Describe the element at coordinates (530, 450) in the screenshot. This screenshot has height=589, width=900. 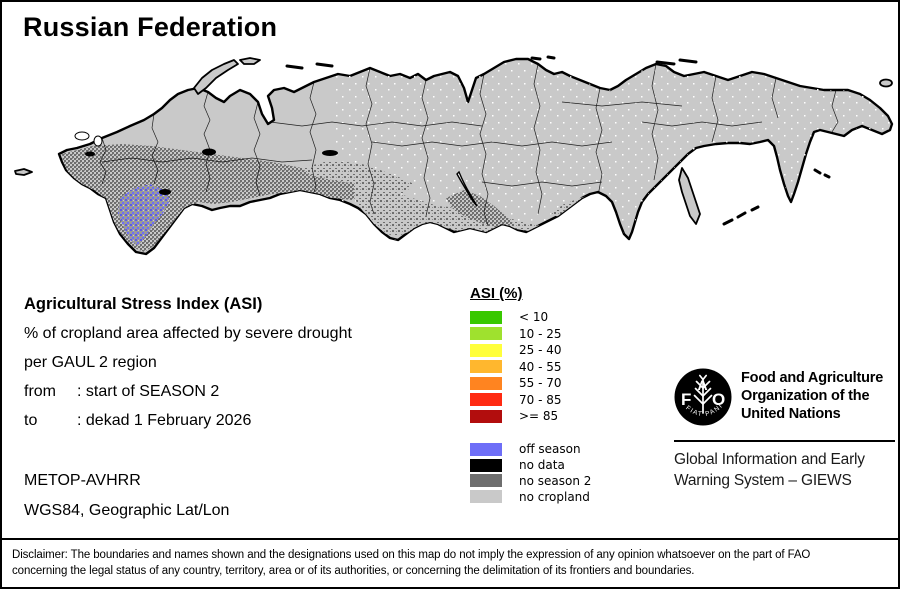
I see `legend-item: off season` at that location.